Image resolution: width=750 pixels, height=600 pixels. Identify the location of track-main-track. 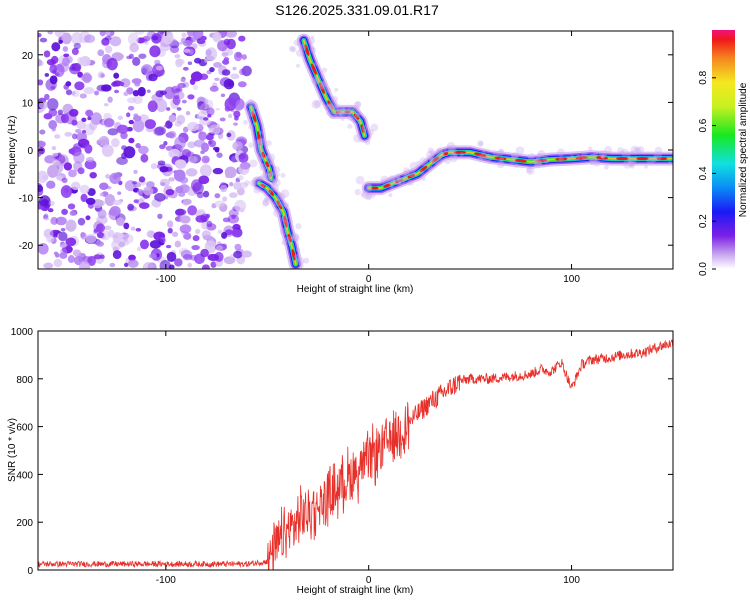
(519, 170).